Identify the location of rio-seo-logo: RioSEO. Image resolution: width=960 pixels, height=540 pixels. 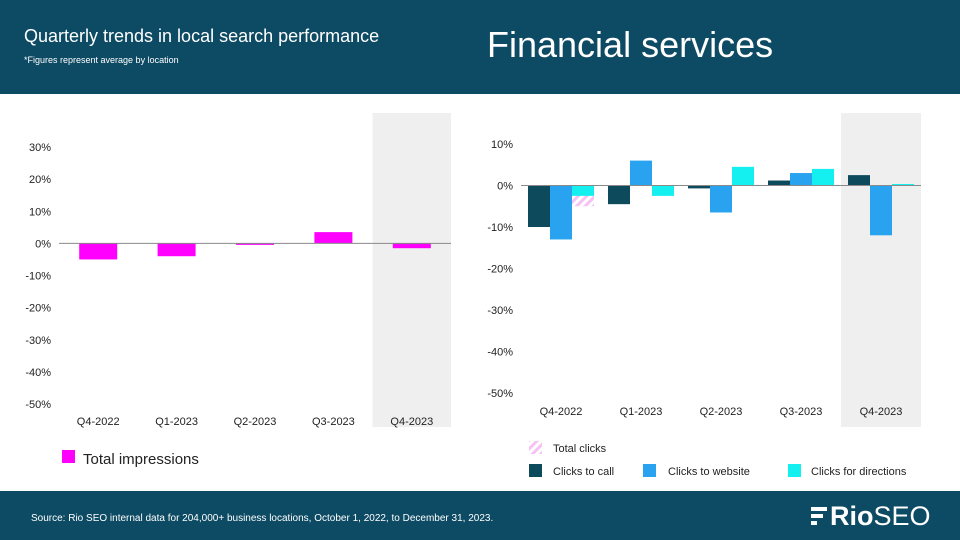
(880, 516).